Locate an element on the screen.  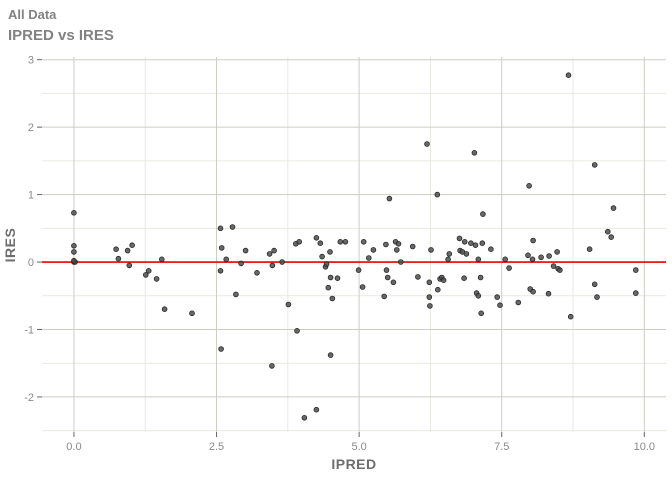
y-tick-label: -1 is located at coordinates (29, 330).